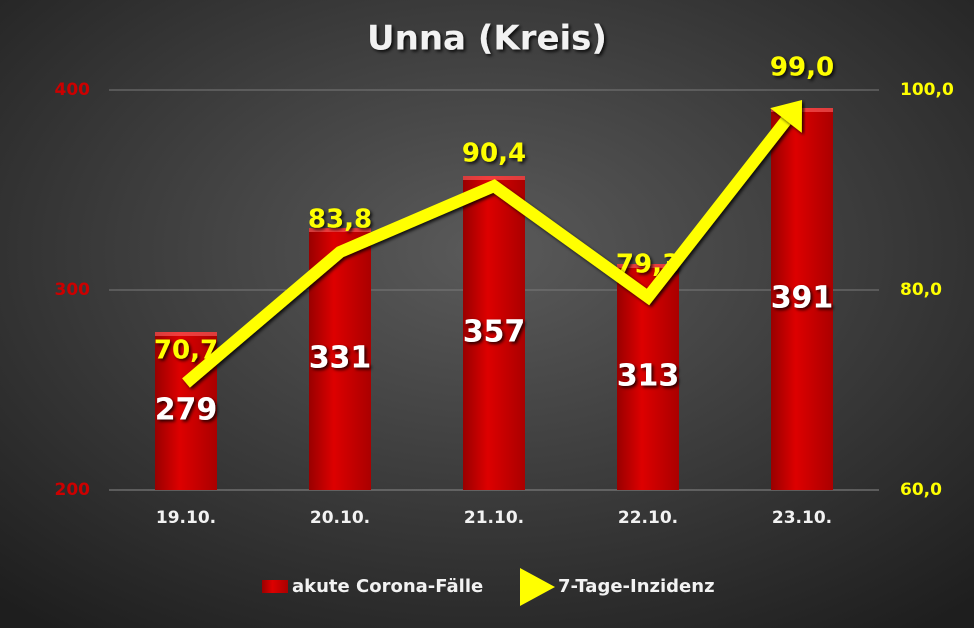 The height and width of the screenshot is (628, 974). What do you see at coordinates (927, 90) in the screenshot?
I see `y2-tick-label: 100,0` at bounding box center [927, 90].